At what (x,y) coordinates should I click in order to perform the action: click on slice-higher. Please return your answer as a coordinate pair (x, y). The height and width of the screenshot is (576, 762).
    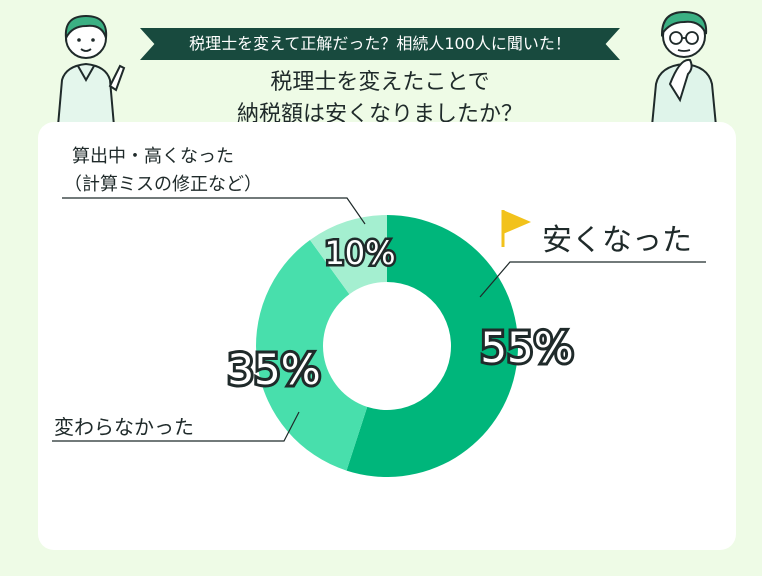
    Looking at the image, I should click on (348, 255).